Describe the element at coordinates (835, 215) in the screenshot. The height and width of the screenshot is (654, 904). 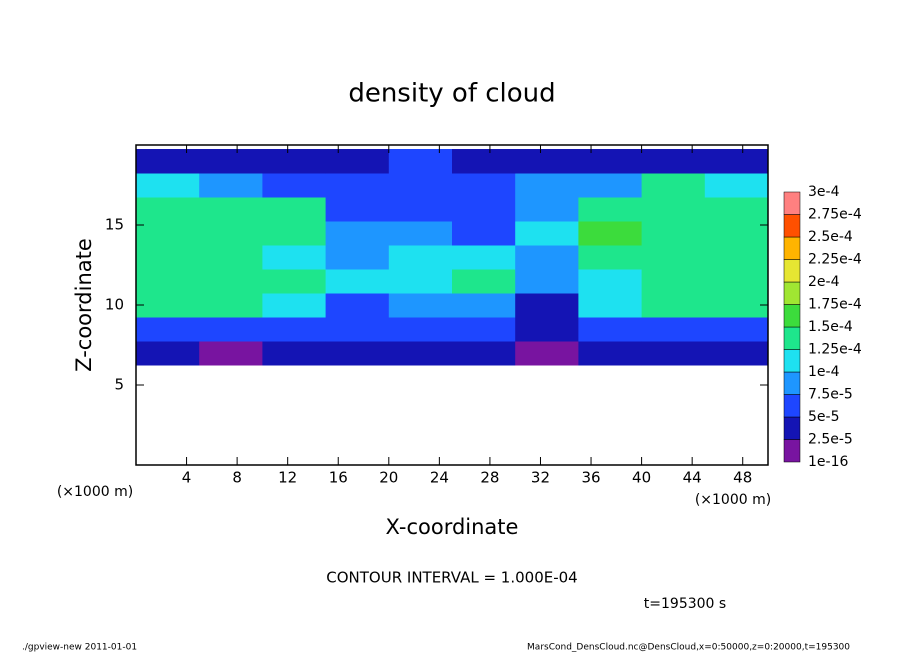
I see `colorbar-label: 2.75e-4` at that location.